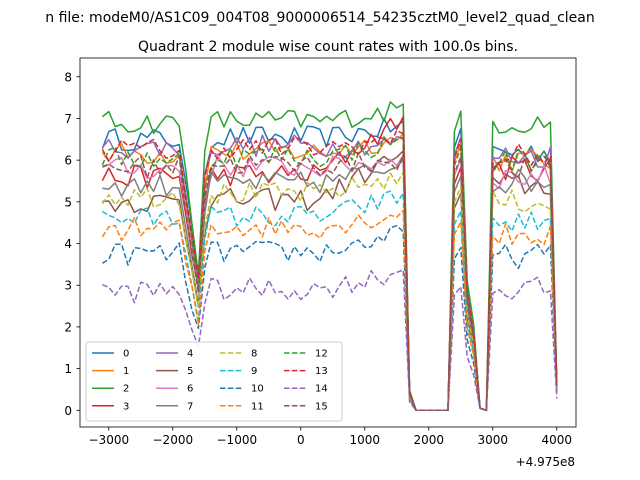  What do you see at coordinates (557, 440) in the screenshot?
I see `x-tick-label: 4000` at bounding box center [557, 440].